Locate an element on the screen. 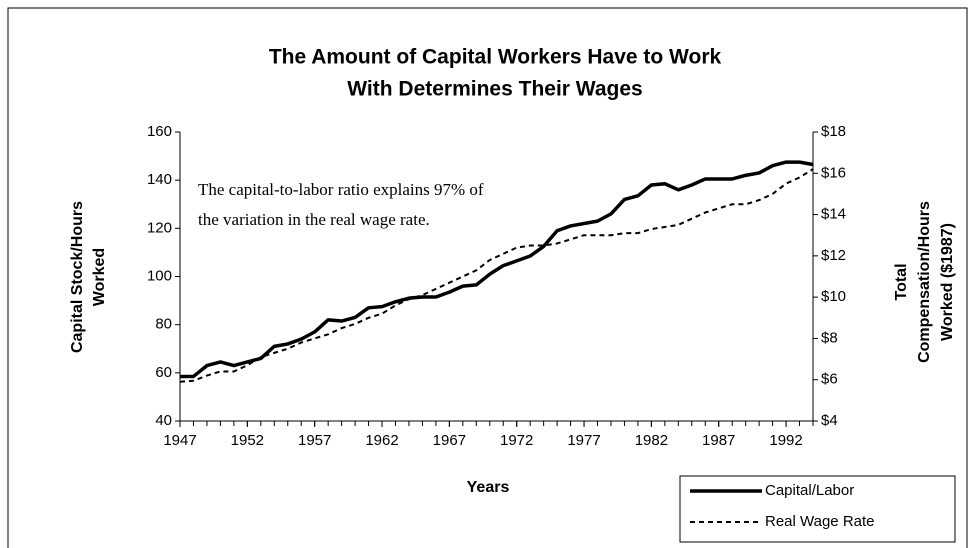  y2-tick-label: $6 is located at coordinates (829, 379).